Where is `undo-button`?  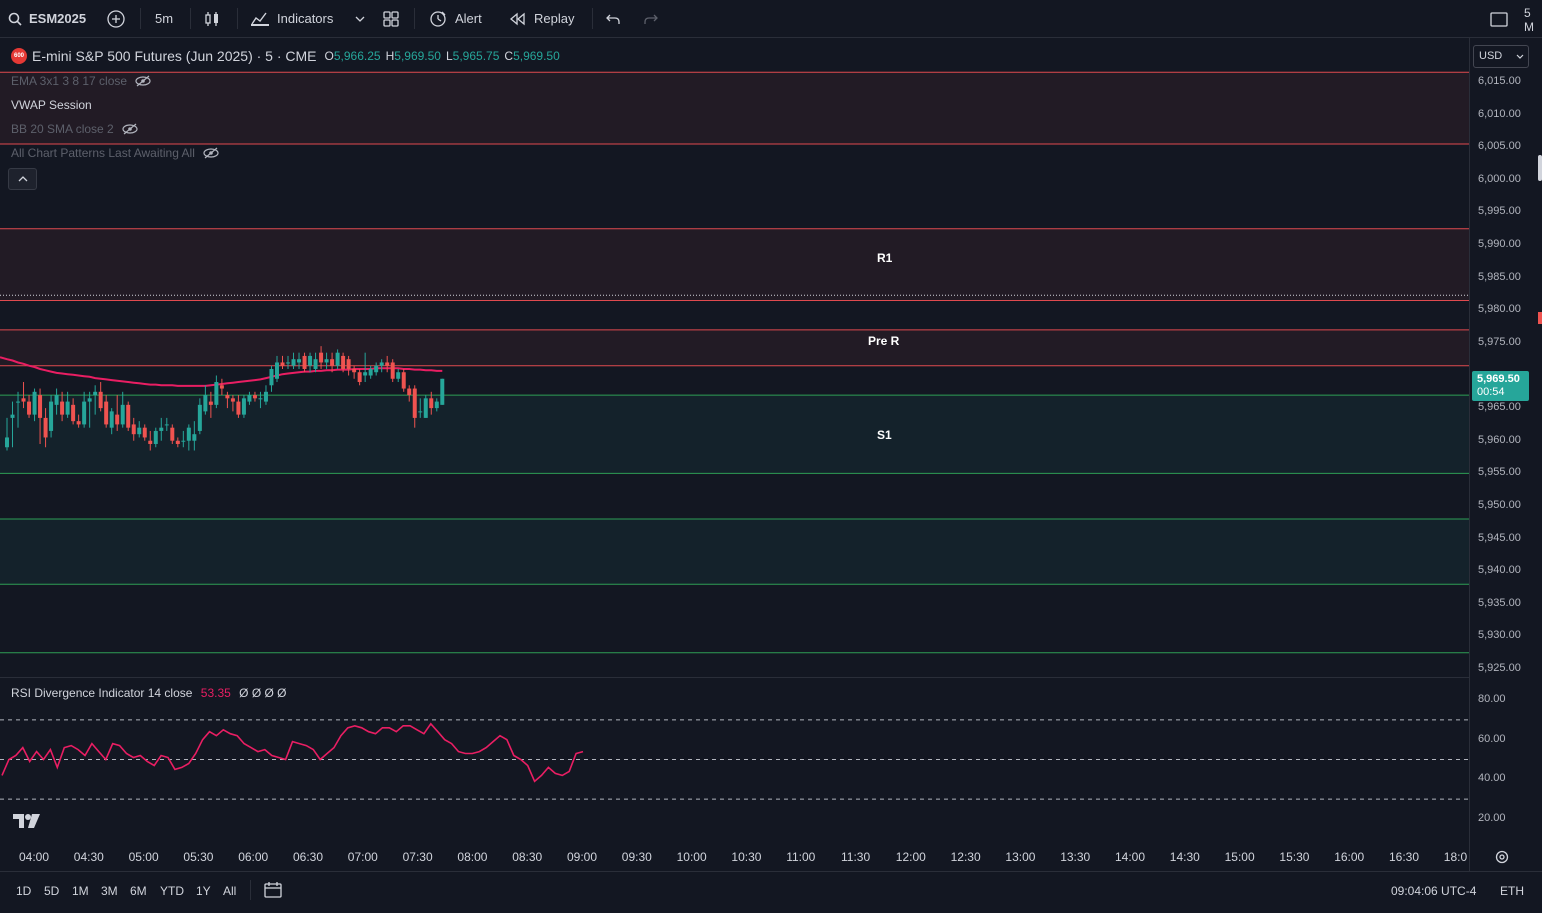 undo-button is located at coordinates (613, 18).